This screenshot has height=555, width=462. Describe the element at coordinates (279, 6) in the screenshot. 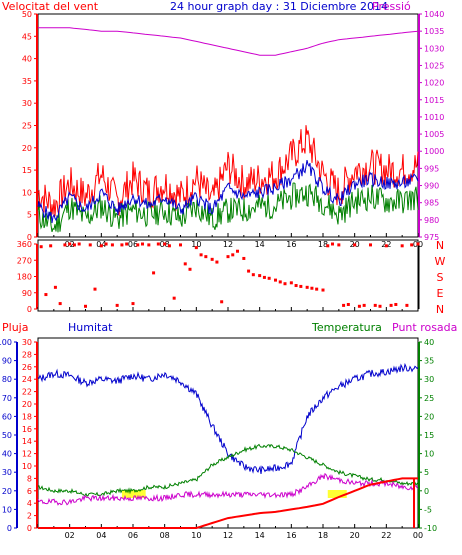

I see `chart-title: 24 hour graph day : 31 Diciembre 2014` at that location.